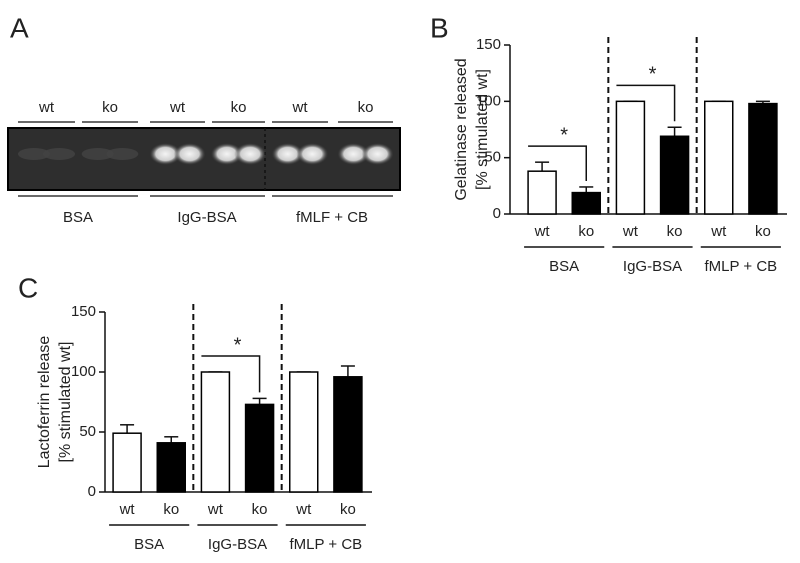 This screenshot has width=800, height=563. I want to click on gel, so click(204, 159).